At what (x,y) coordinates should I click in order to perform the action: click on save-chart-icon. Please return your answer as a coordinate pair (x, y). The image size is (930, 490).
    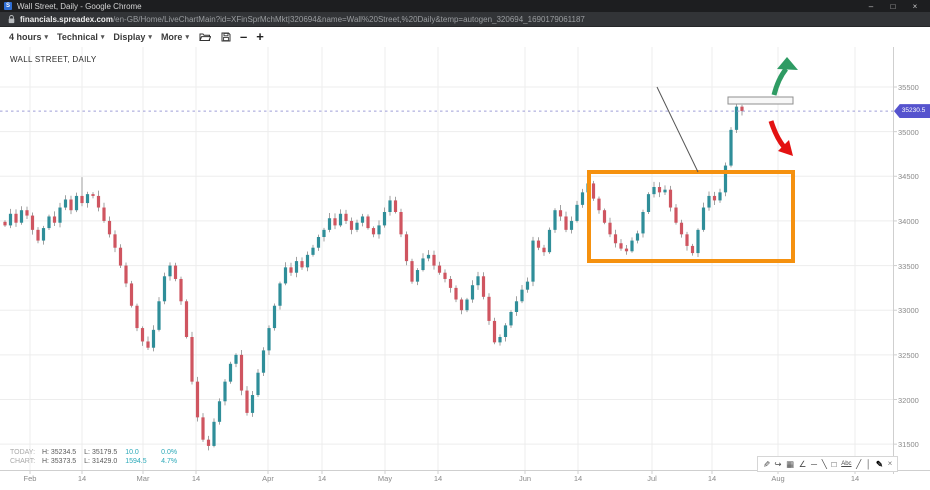
    Looking at the image, I should click on (226, 37).